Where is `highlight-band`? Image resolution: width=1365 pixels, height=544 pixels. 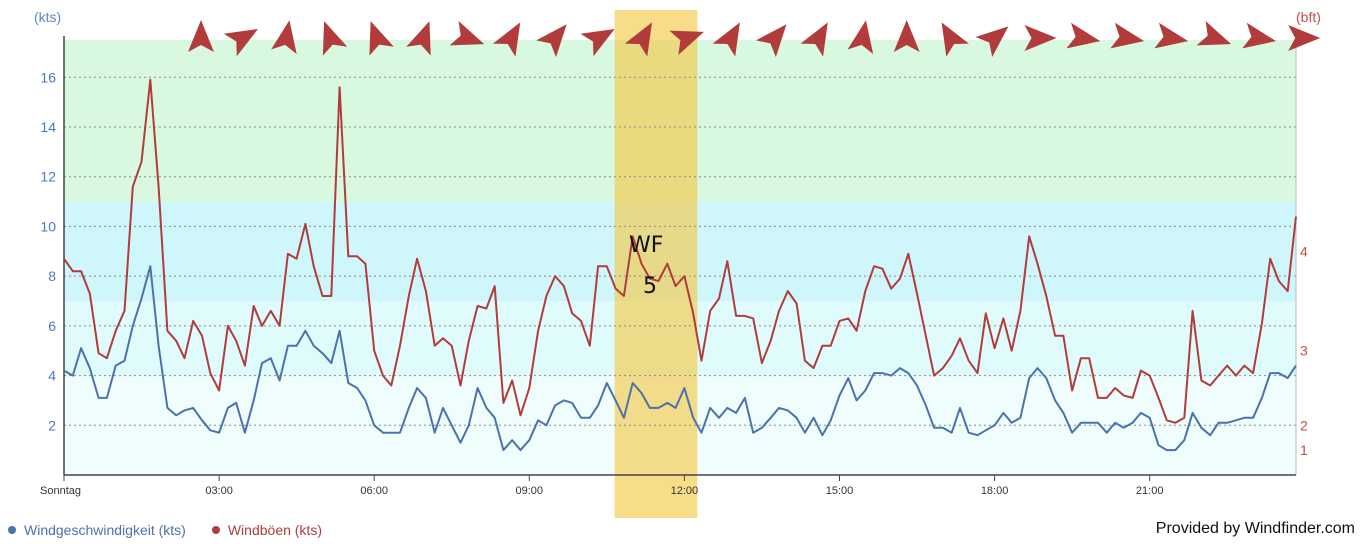
highlight-band is located at coordinates (656, 264).